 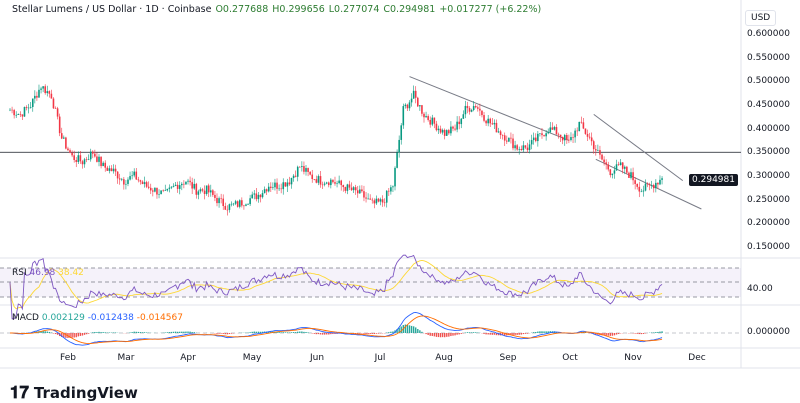 I want to click on macd-axis-label: 0.000000, so click(x=768, y=332).